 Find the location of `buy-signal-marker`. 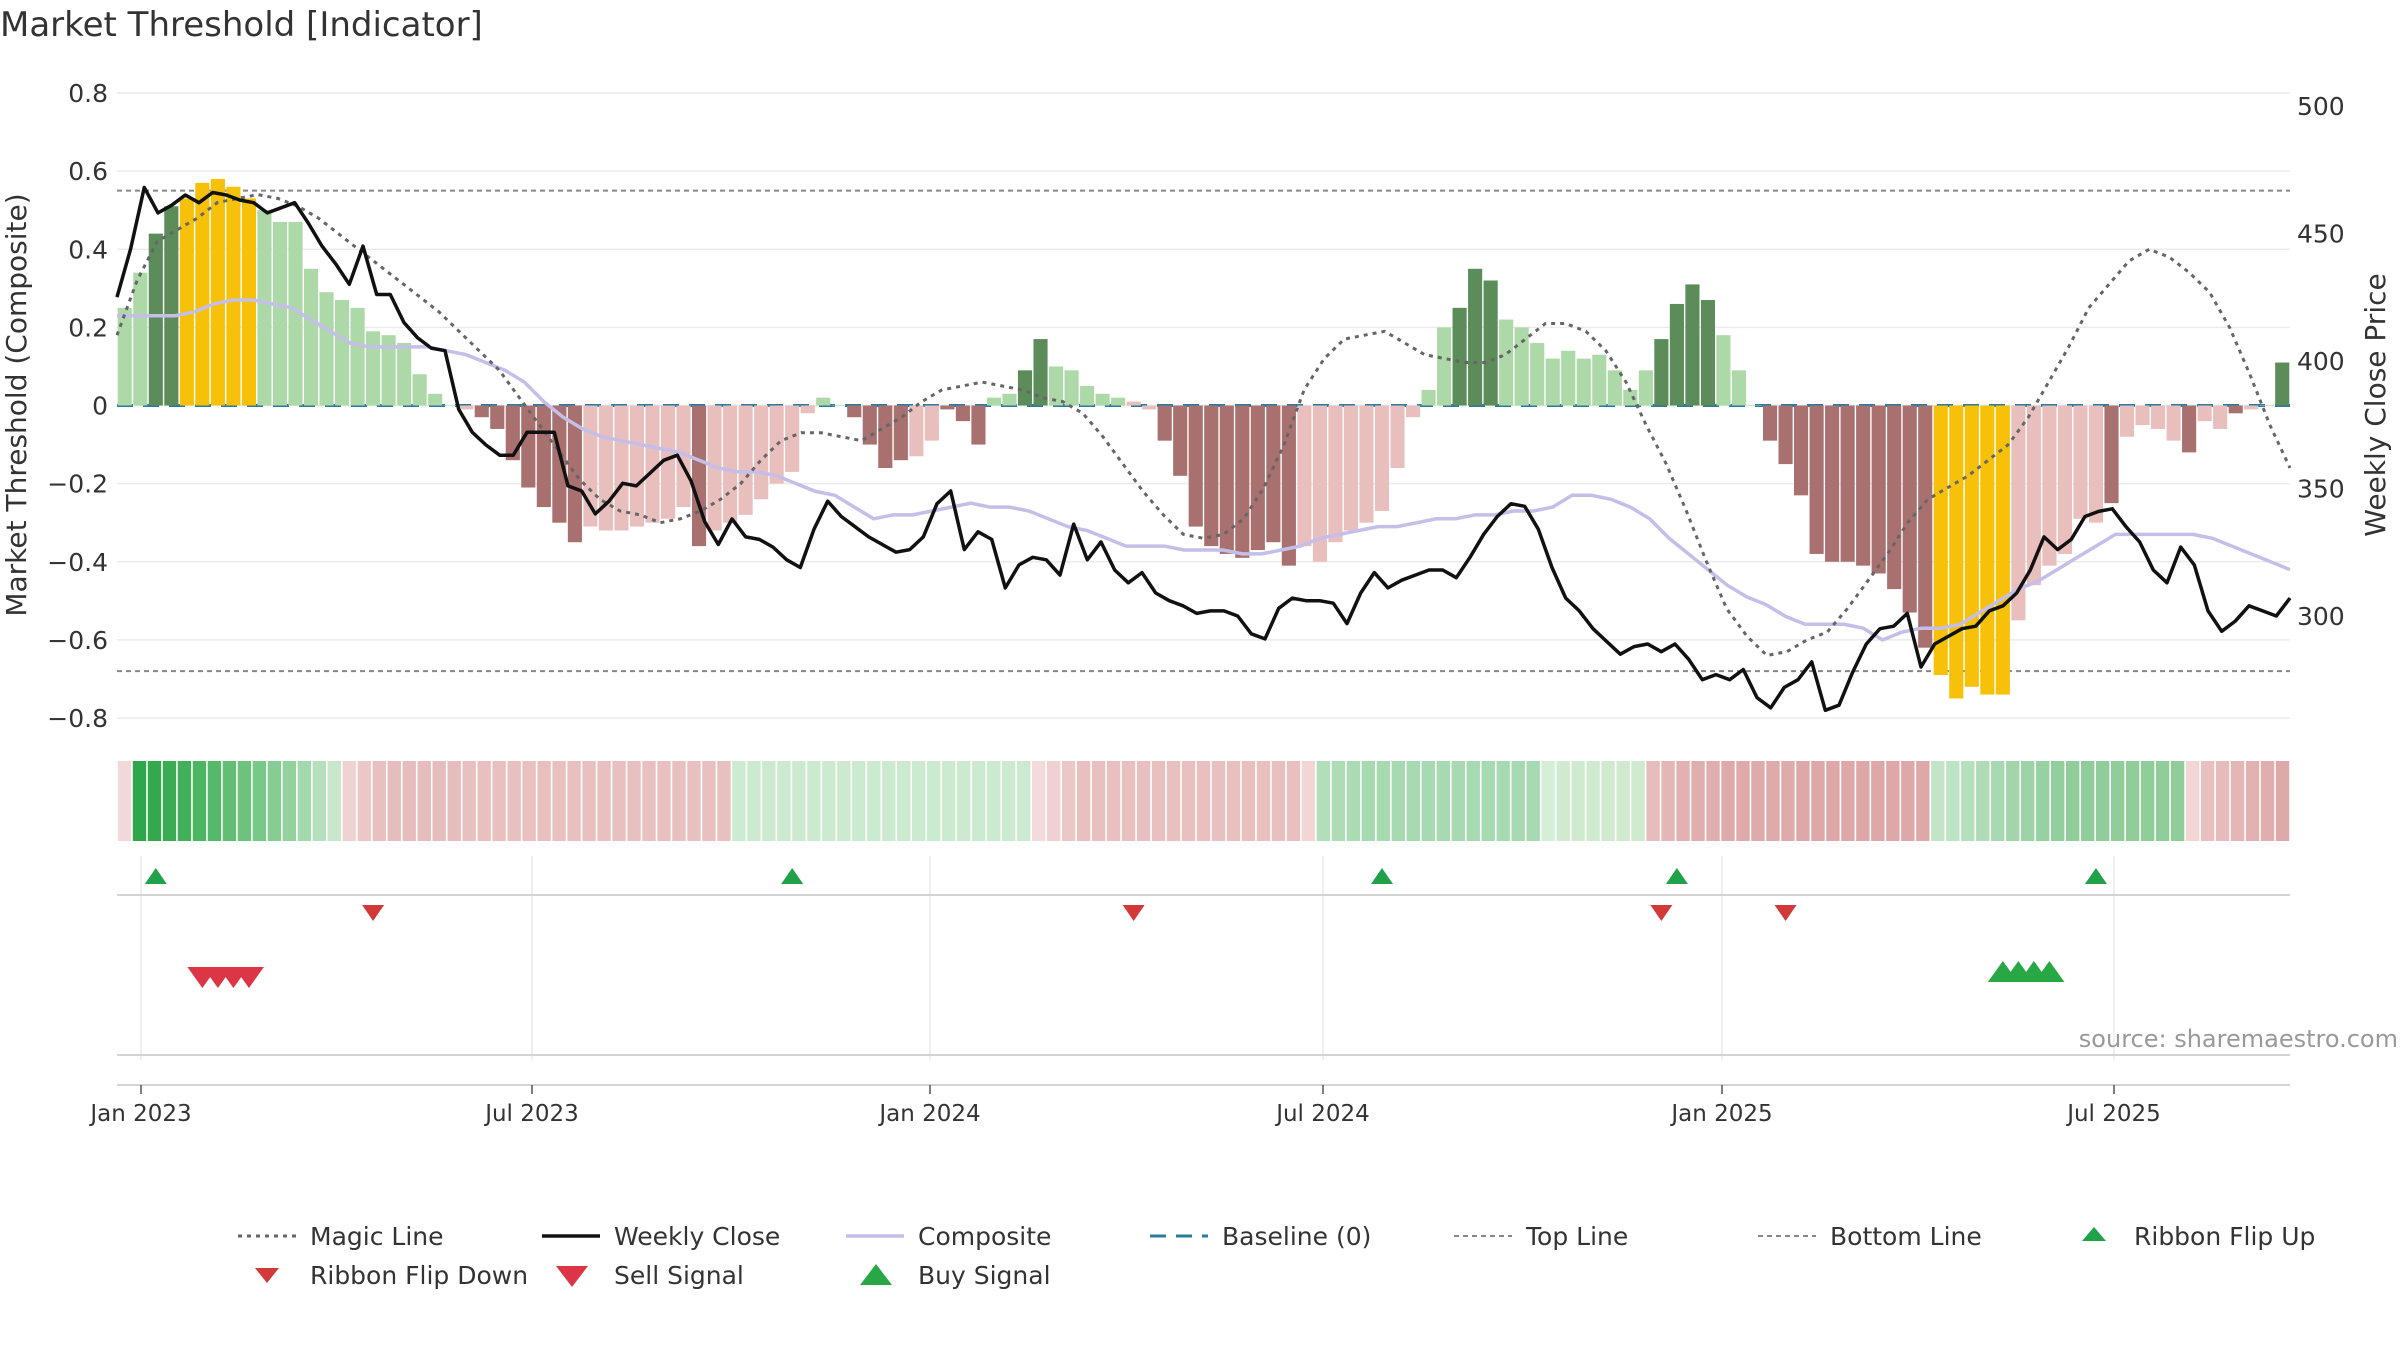

buy-signal-marker is located at coordinates (2049, 971).